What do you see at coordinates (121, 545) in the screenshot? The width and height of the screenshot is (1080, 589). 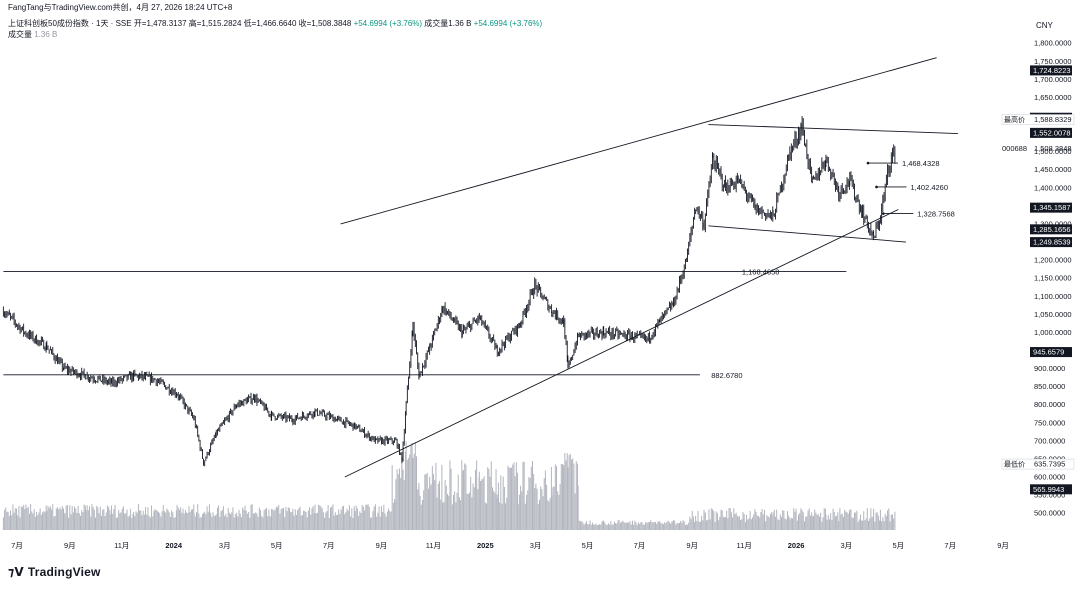 I see `x-tick-label: 11月` at bounding box center [121, 545].